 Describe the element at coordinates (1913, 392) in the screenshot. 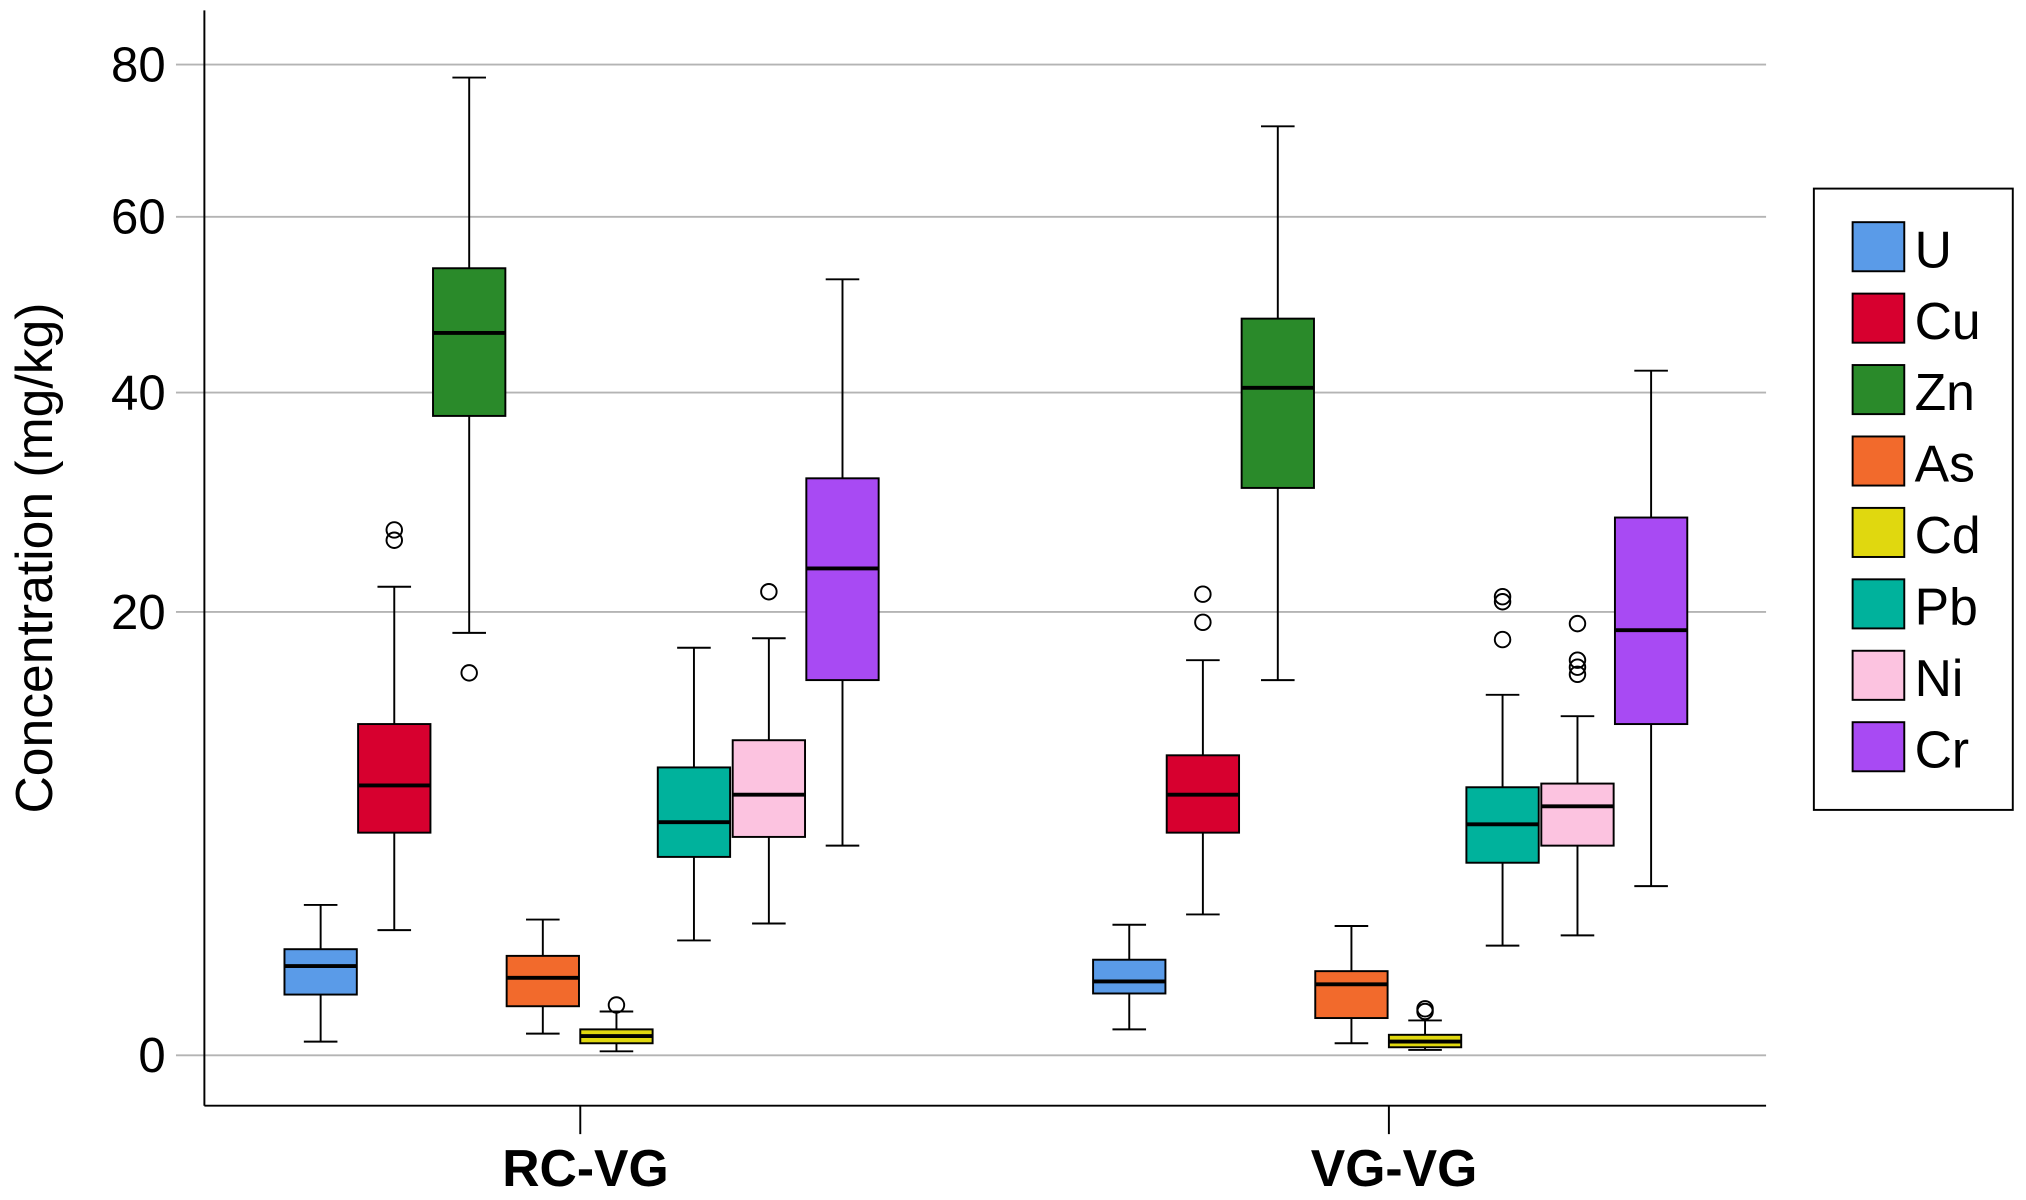

I see `legend-item-zn: Zn` at that location.